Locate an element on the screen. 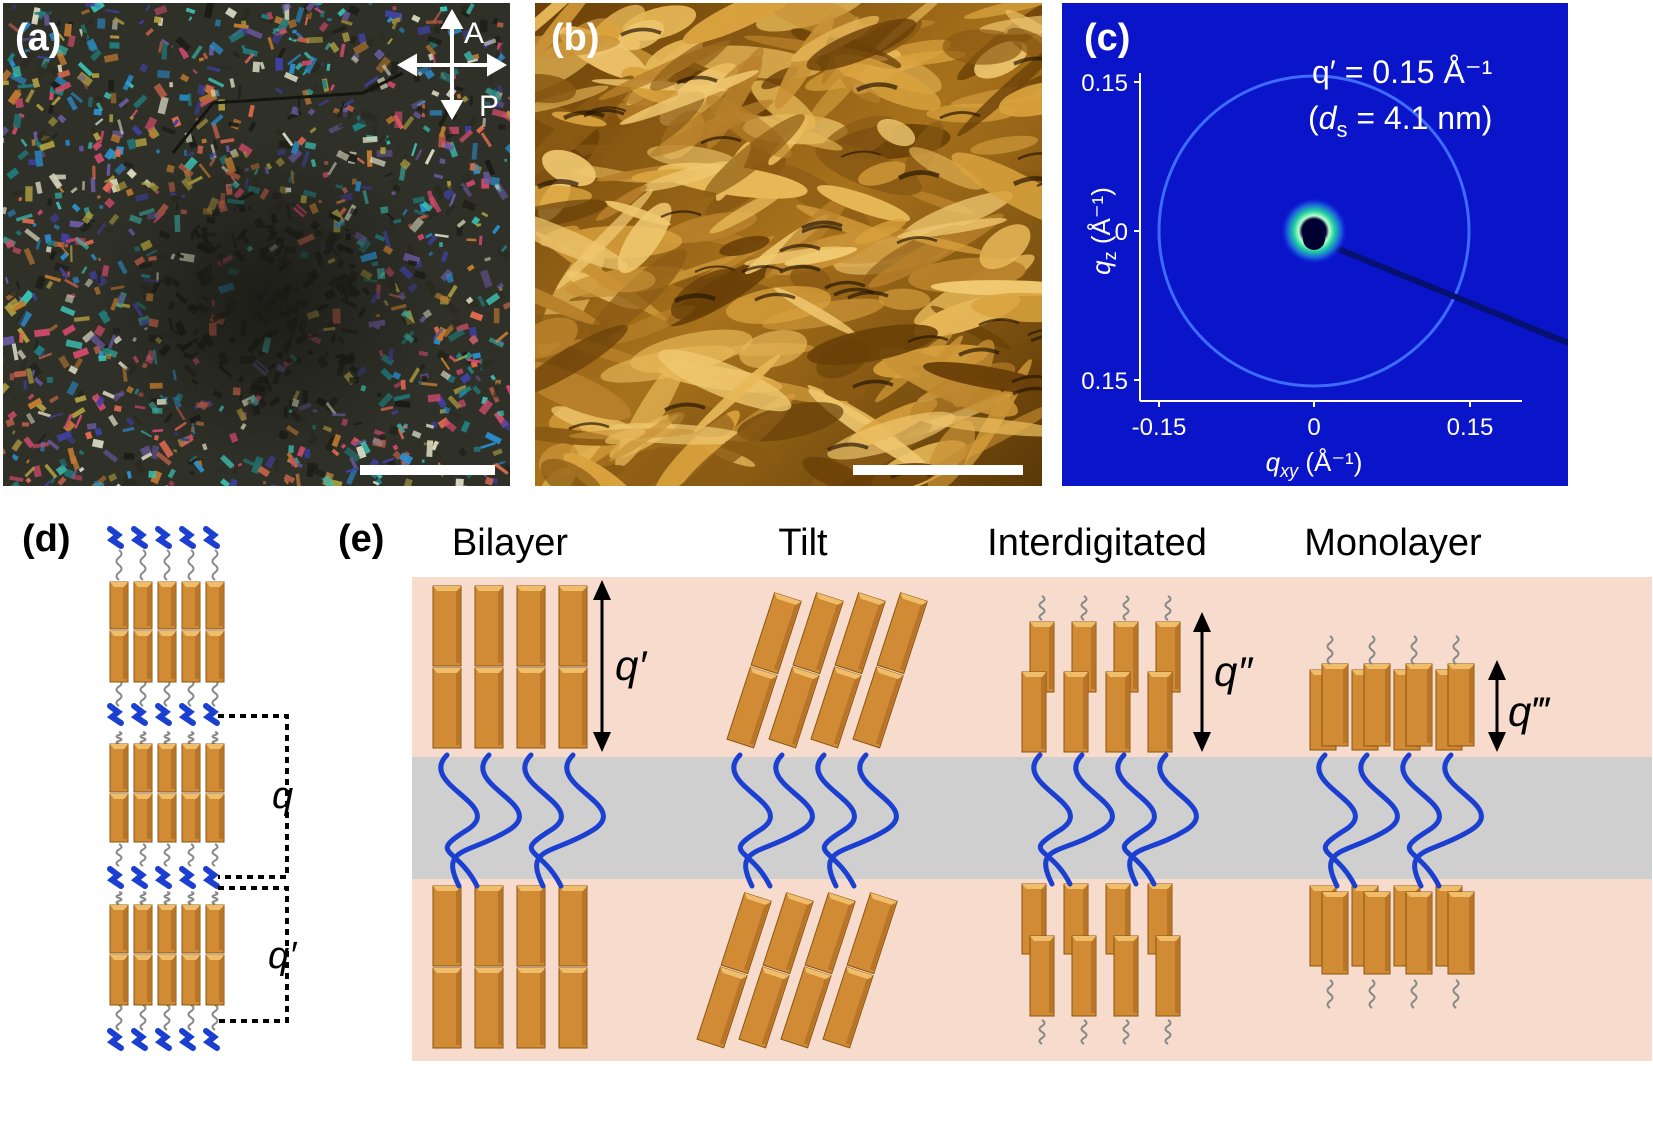  spacing-arrow-monolayer is located at coordinates (1497, 706).